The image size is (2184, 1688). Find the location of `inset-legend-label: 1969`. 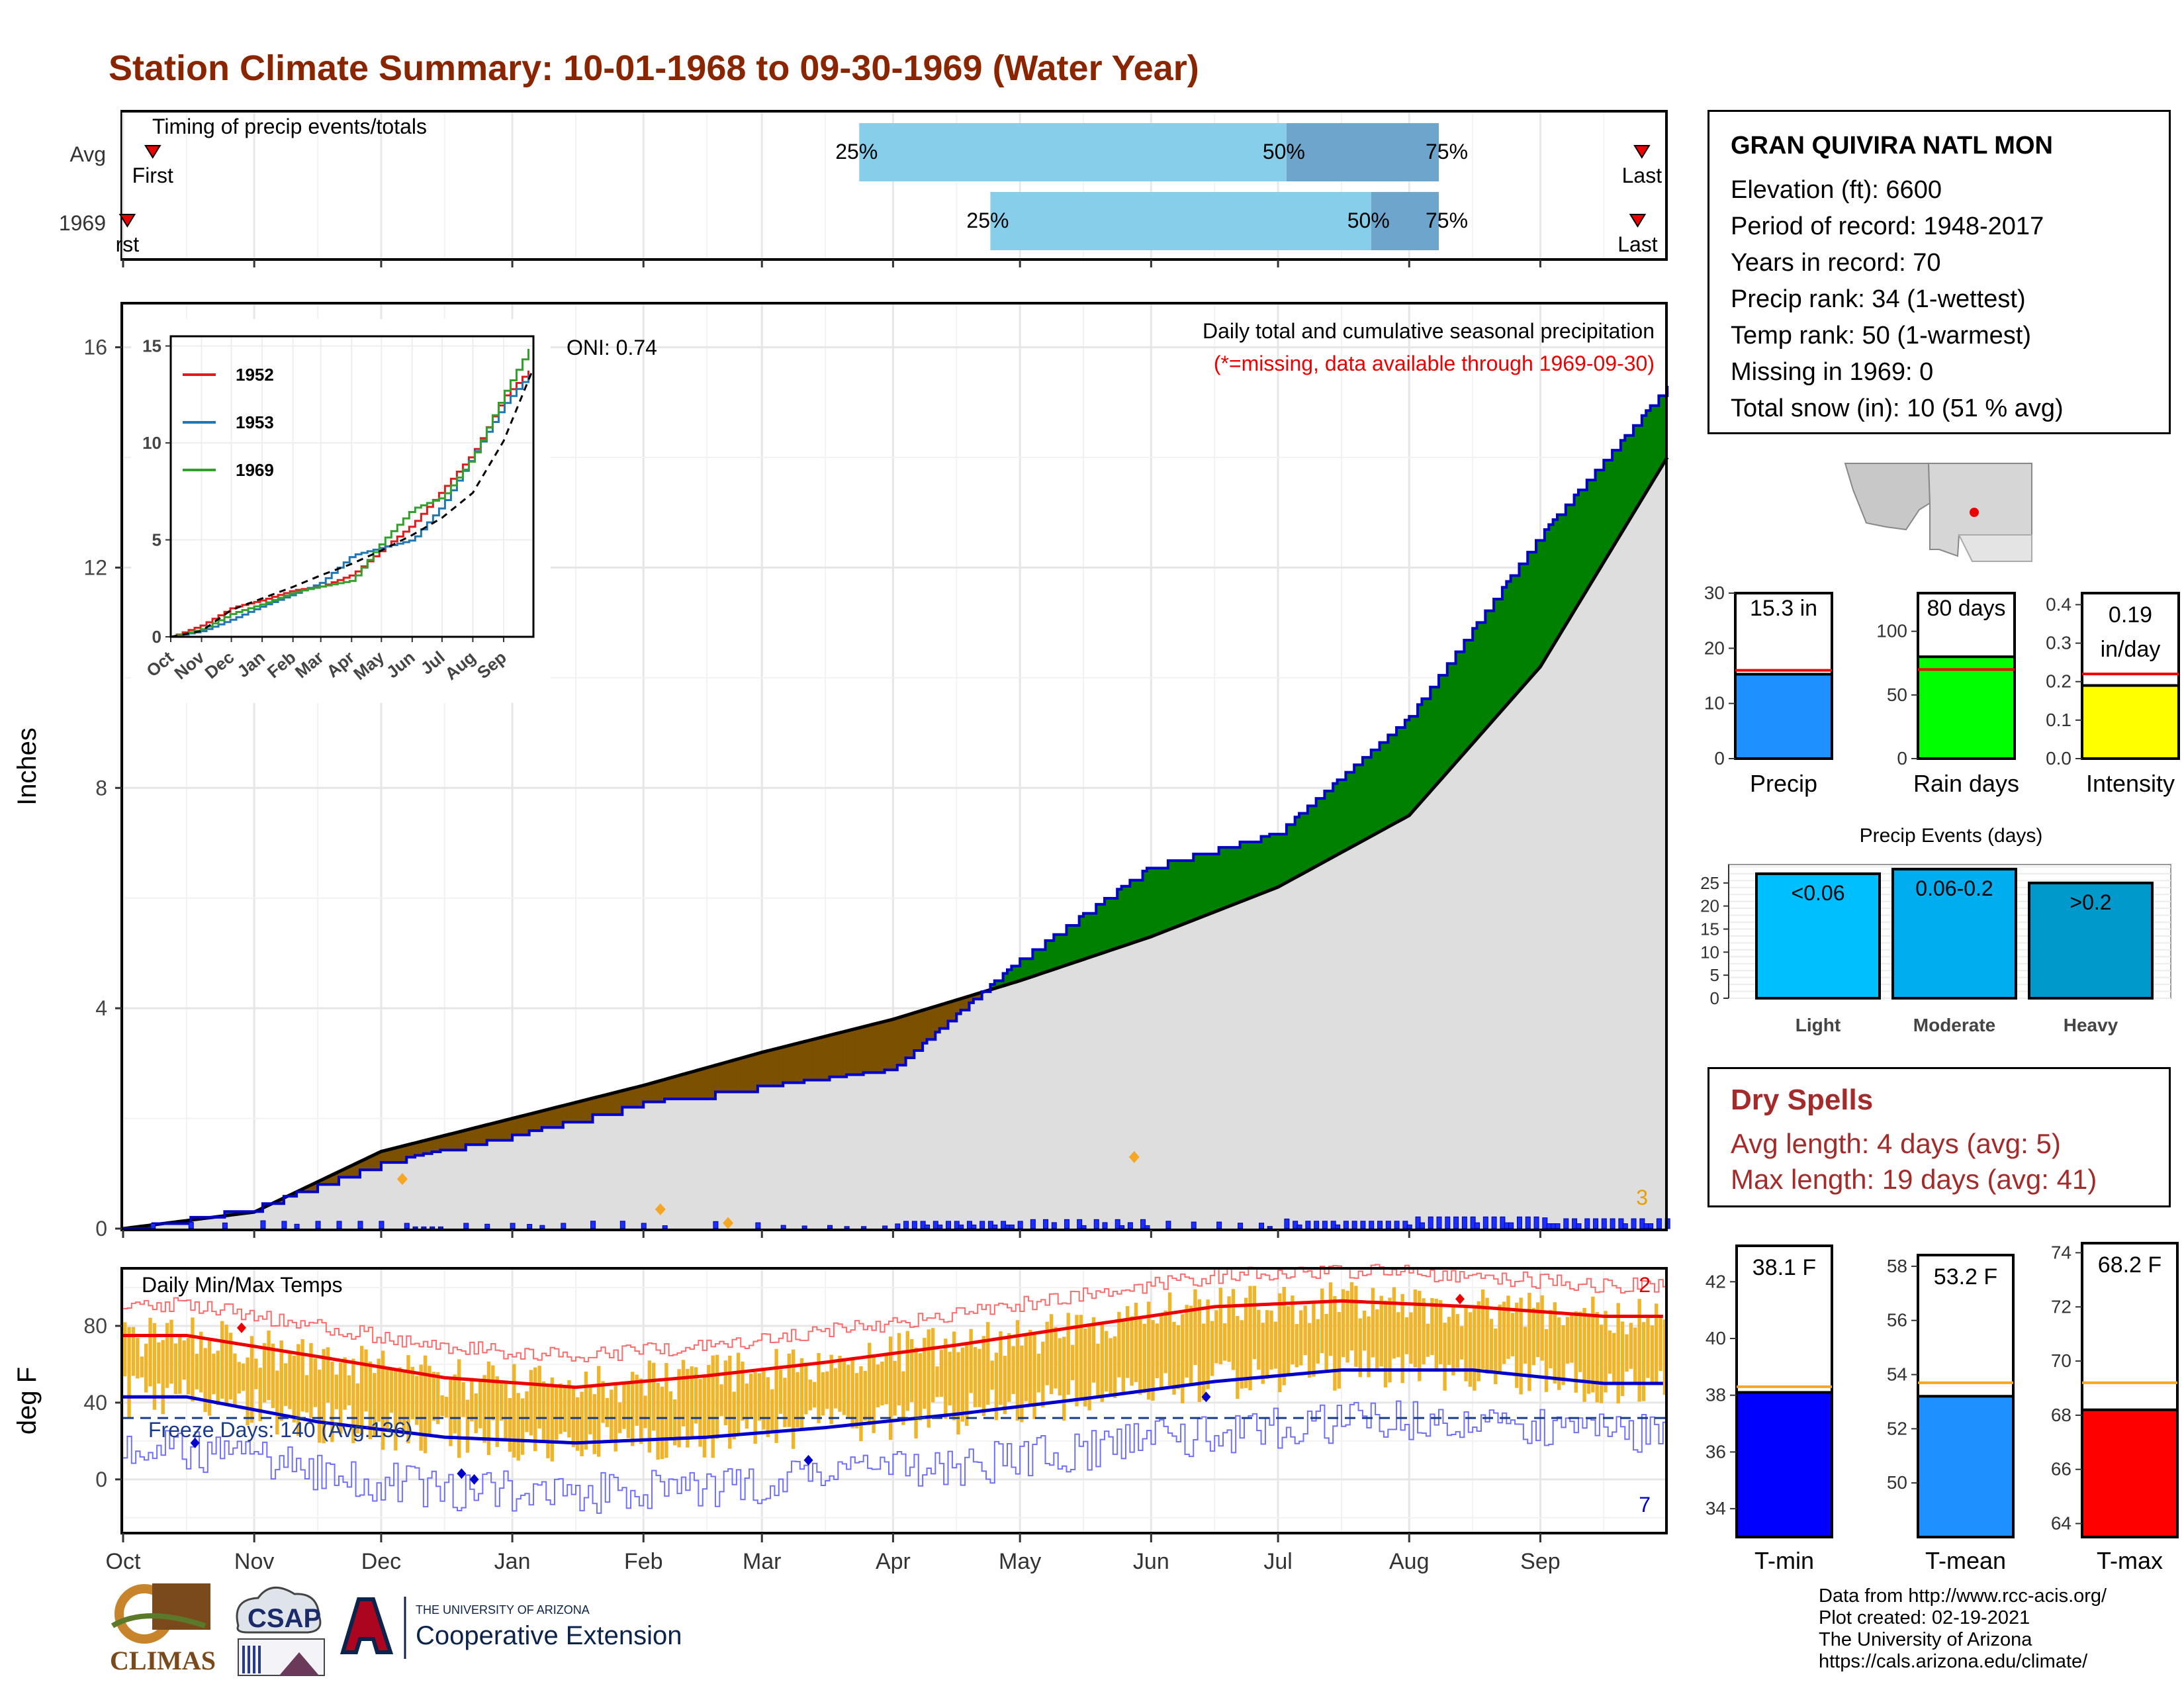

inset-legend-label: 1969 is located at coordinates (255, 470).